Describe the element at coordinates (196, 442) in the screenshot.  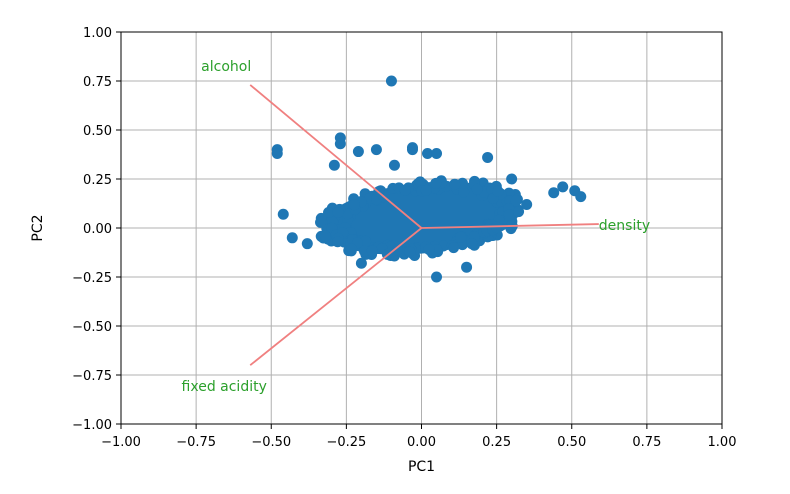
I see `x-tick-label: −0.75` at that location.